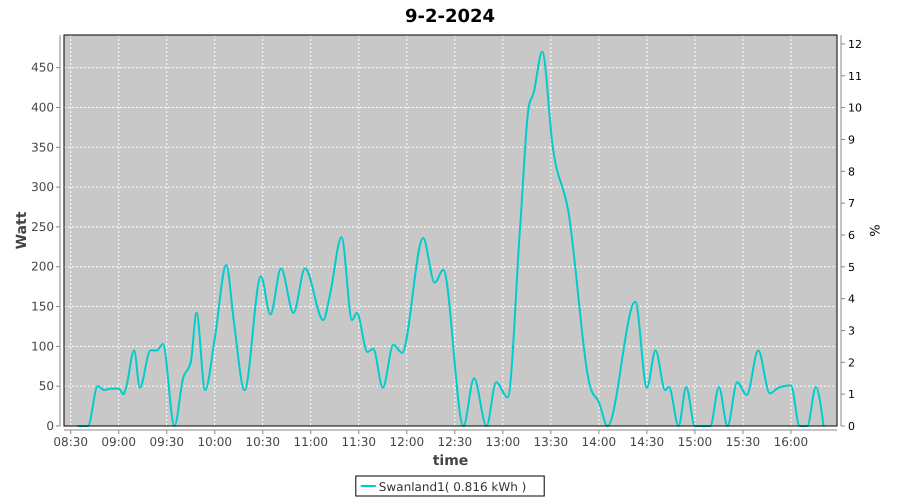 The width and height of the screenshot is (900, 500). I want to click on x-tick-label: 11:30, so click(359, 442).